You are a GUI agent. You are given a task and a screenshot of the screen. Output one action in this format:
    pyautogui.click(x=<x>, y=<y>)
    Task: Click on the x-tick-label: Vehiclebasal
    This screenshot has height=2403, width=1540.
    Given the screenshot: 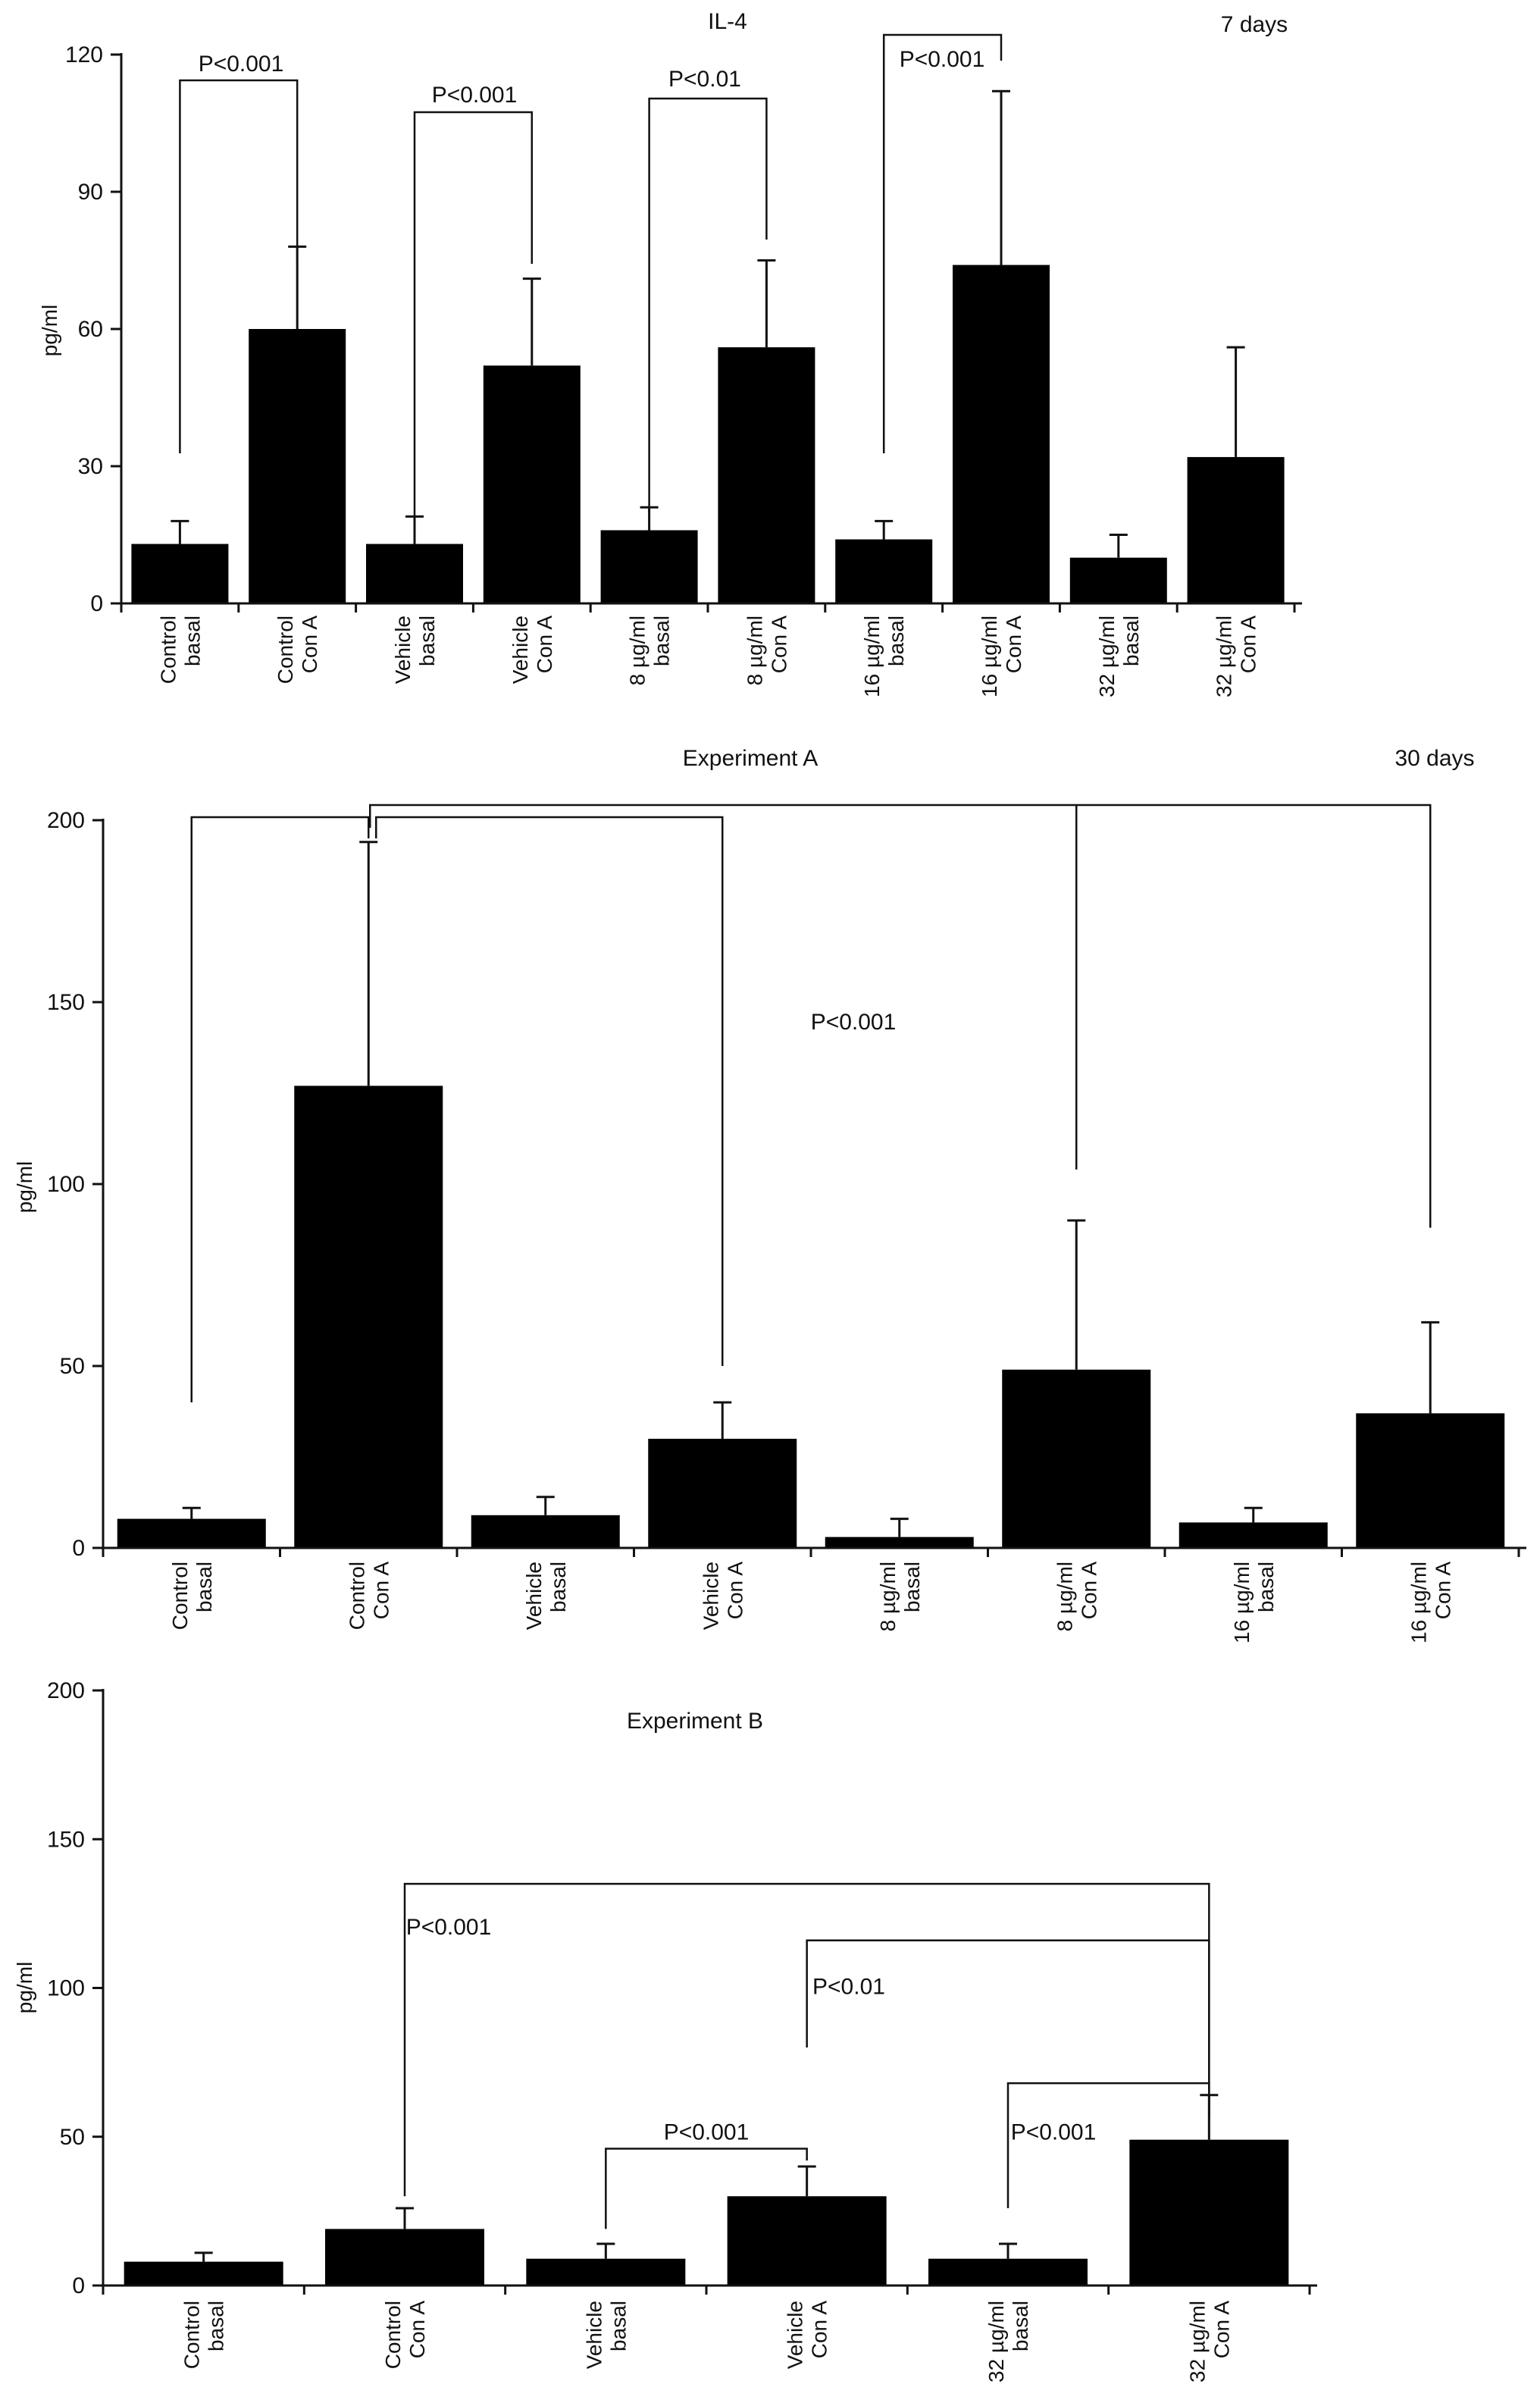 What is the action you would take?
    pyautogui.click(x=546, y=1596)
    